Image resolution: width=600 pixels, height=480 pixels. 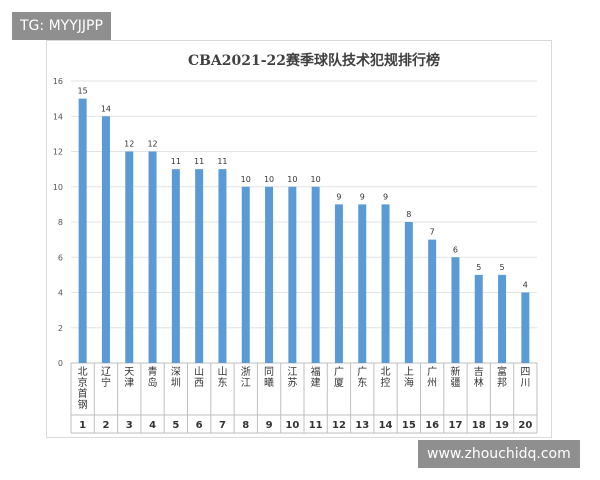 What do you see at coordinates (316, 425) in the screenshot?
I see `rank-label: 11` at bounding box center [316, 425].